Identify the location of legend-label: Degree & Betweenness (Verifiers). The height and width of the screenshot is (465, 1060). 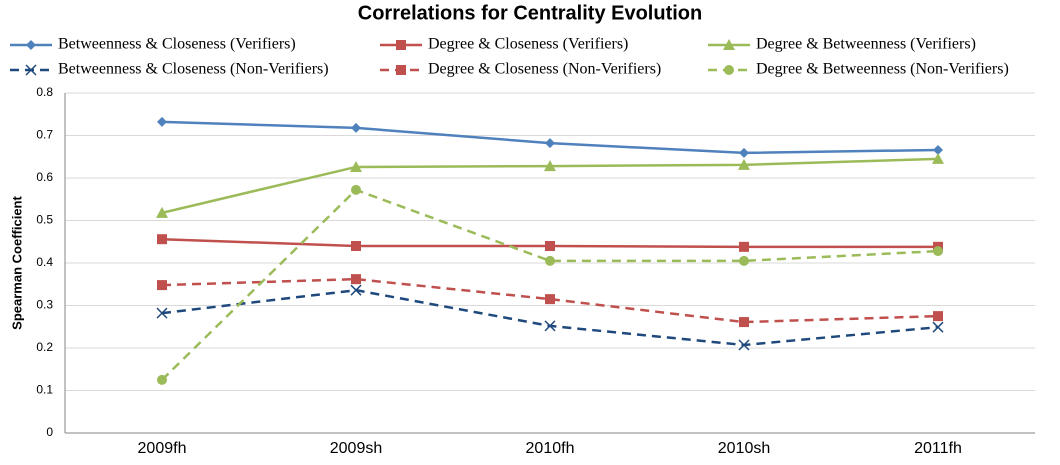
(866, 44).